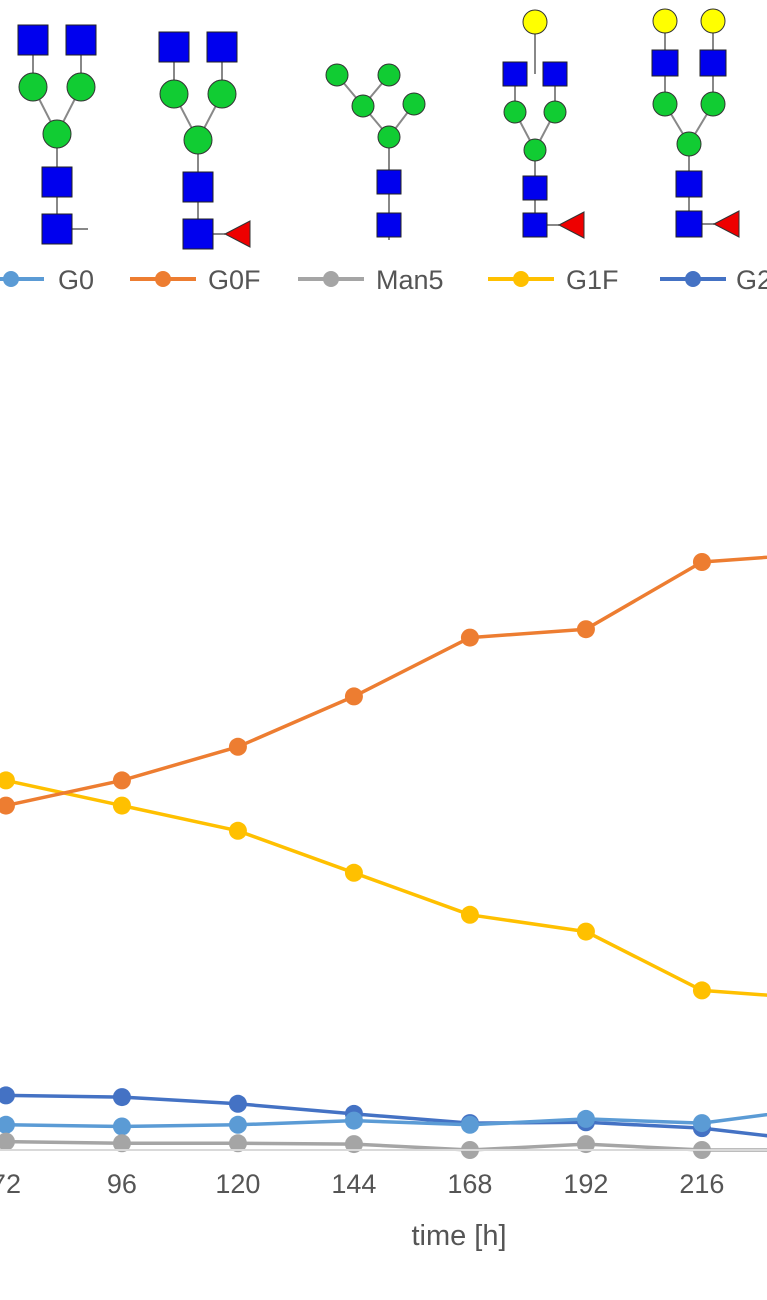 This screenshot has height=1300, width=767. I want to click on x-tick-label: 72, so click(10, 1184).